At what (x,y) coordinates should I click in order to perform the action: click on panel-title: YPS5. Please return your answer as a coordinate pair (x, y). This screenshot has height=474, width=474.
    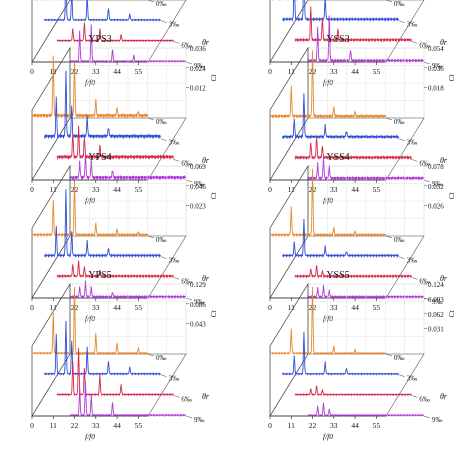
    Looking at the image, I should click on (99, 275).